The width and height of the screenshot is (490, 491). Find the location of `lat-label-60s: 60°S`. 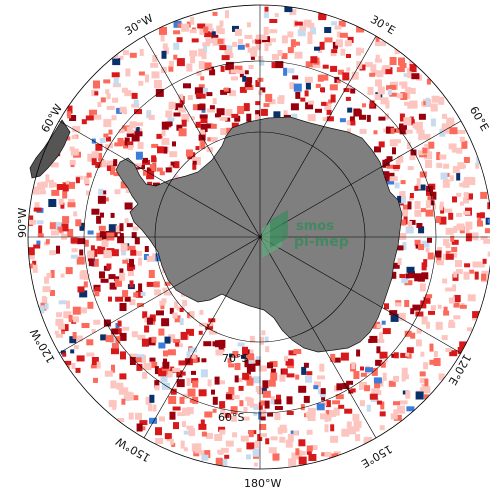

lat-label-60s: 60°S is located at coordinates (231, 417).